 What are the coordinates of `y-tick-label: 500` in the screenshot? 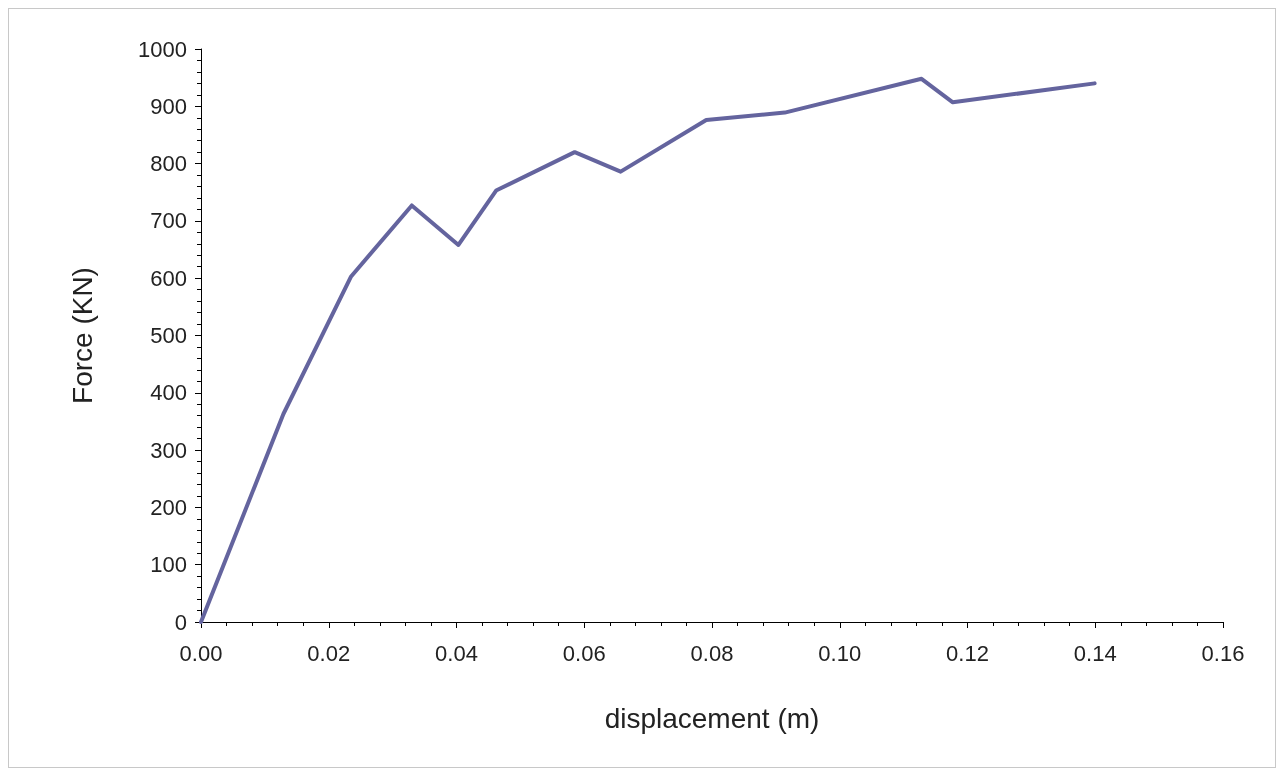 It's located at (168, 335).